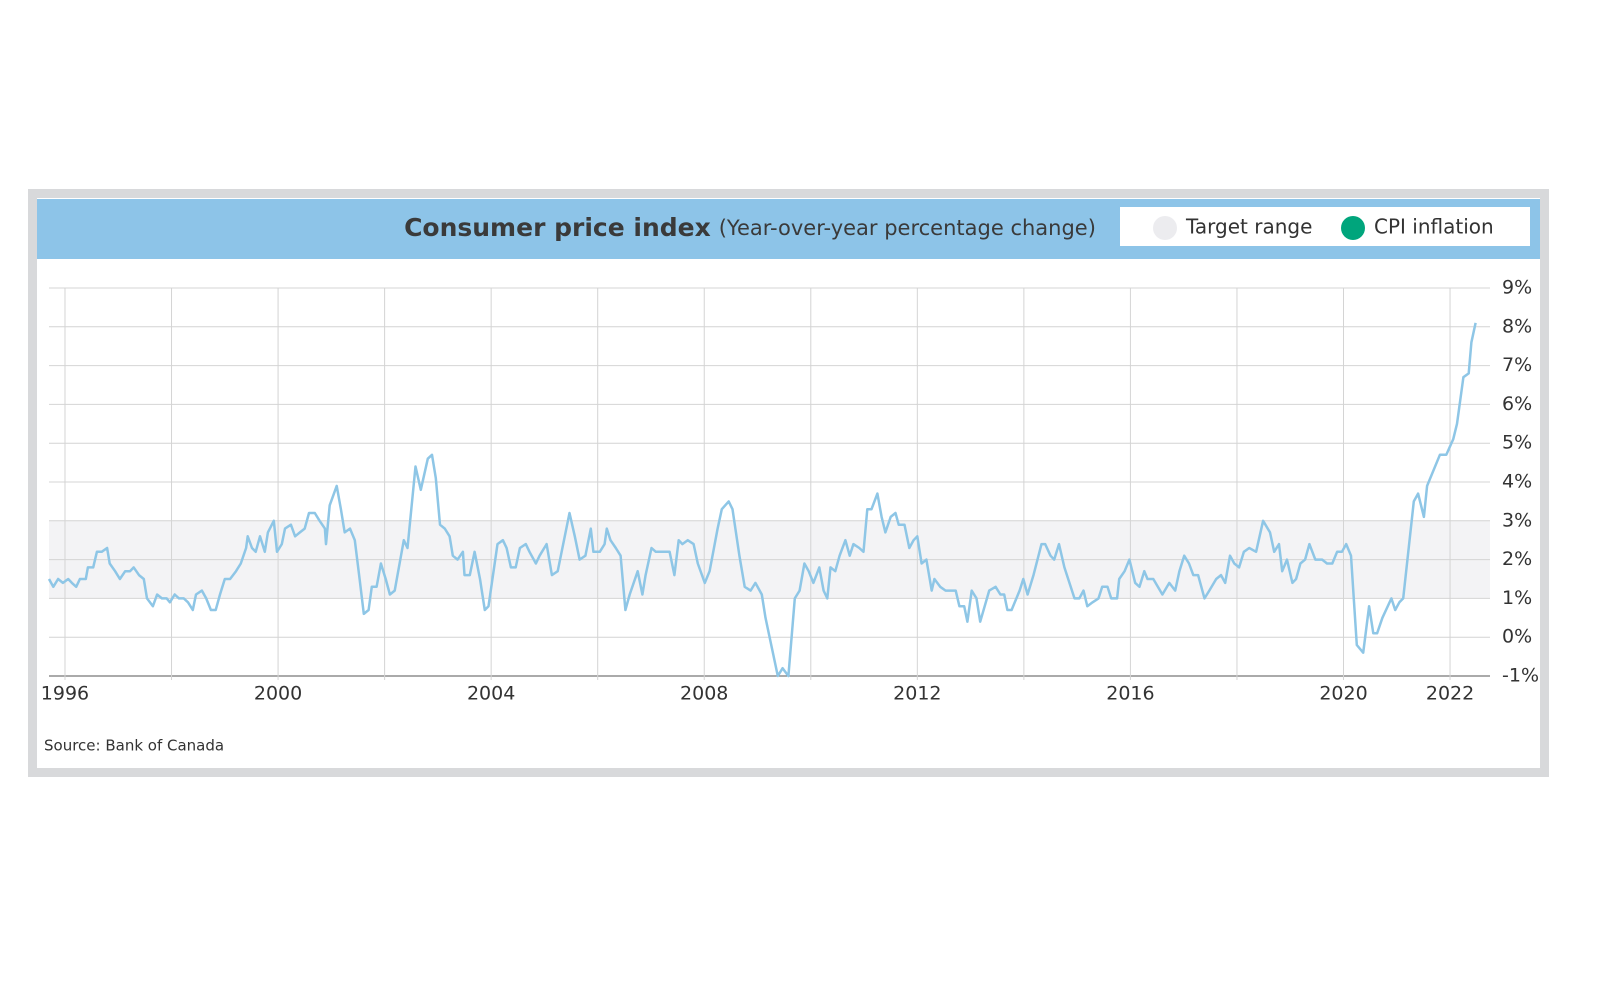 This screenshot has height=981, width=1600. I want to click on x-tick-label: 2004, so click(491, 694).